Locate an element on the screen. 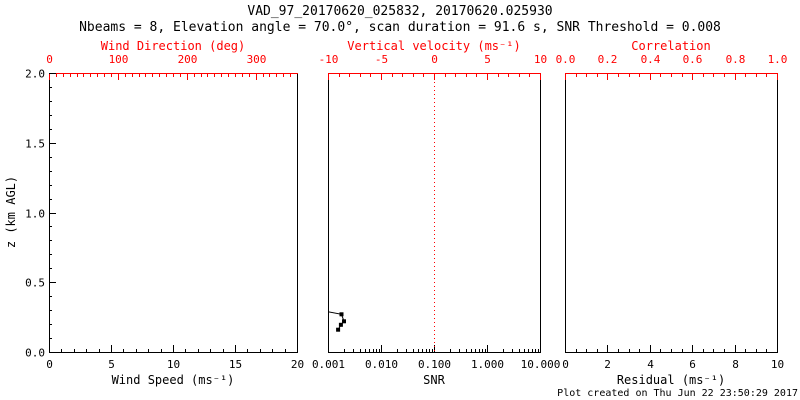 The width and height of the screenshot is (800, 400). top-tick-label: 5 is located at coordinates (487, 59).